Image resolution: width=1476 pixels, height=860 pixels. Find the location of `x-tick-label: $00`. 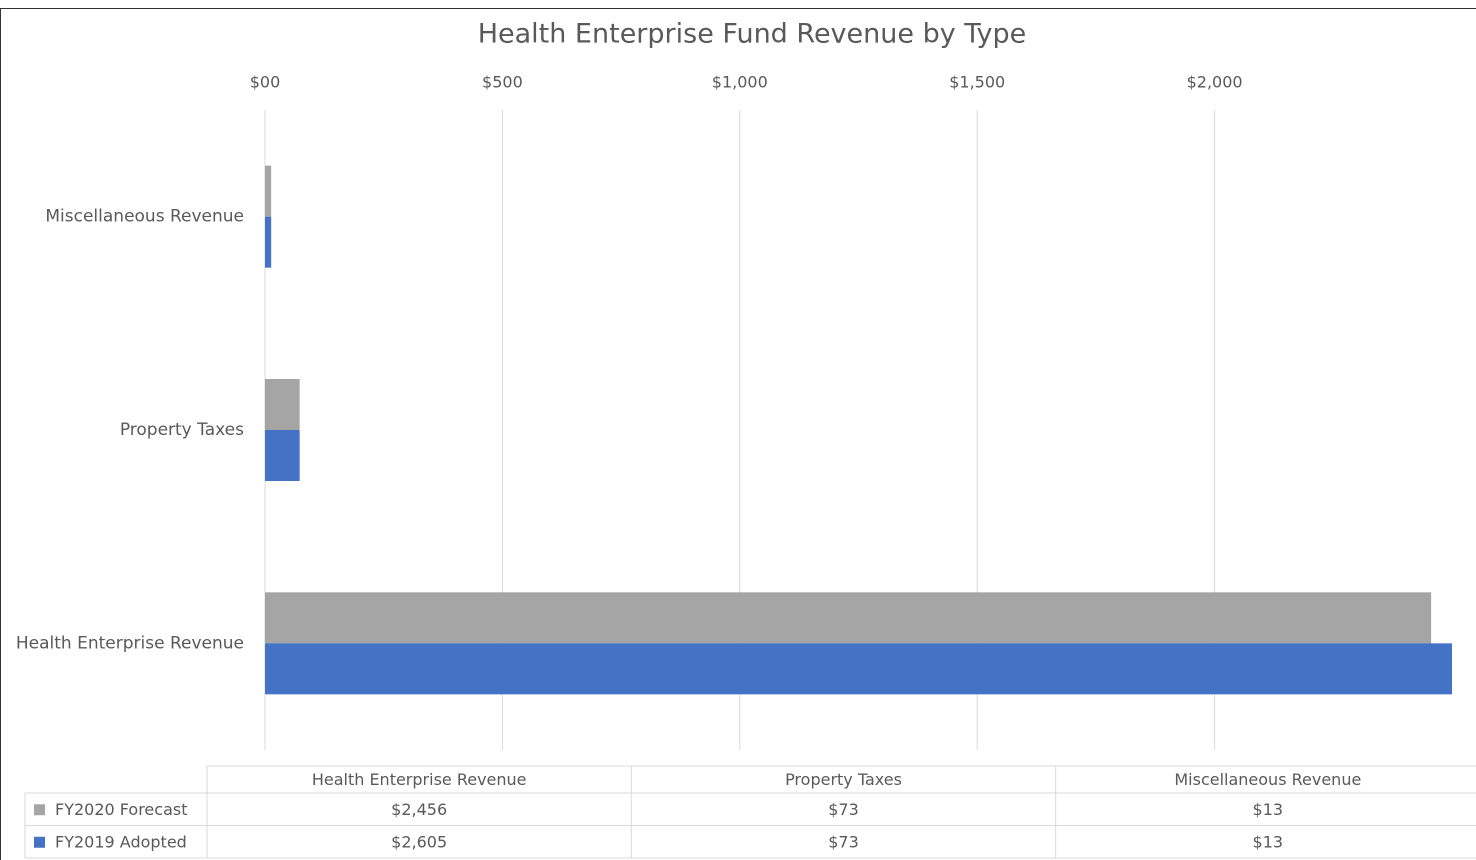

x-tick-label: $00 is located at coordinates (265, 82).